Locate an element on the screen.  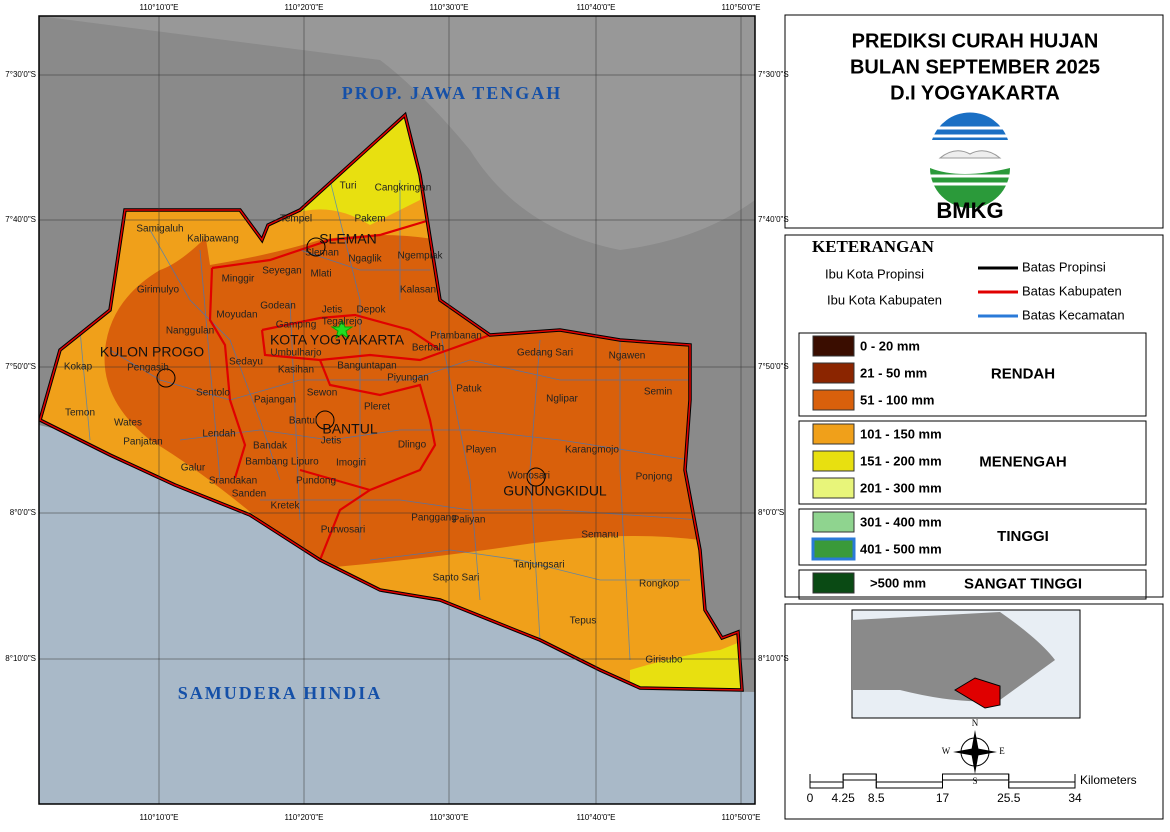
lat-label-left: 7°40'0"S is located at coordinates (20, 219).